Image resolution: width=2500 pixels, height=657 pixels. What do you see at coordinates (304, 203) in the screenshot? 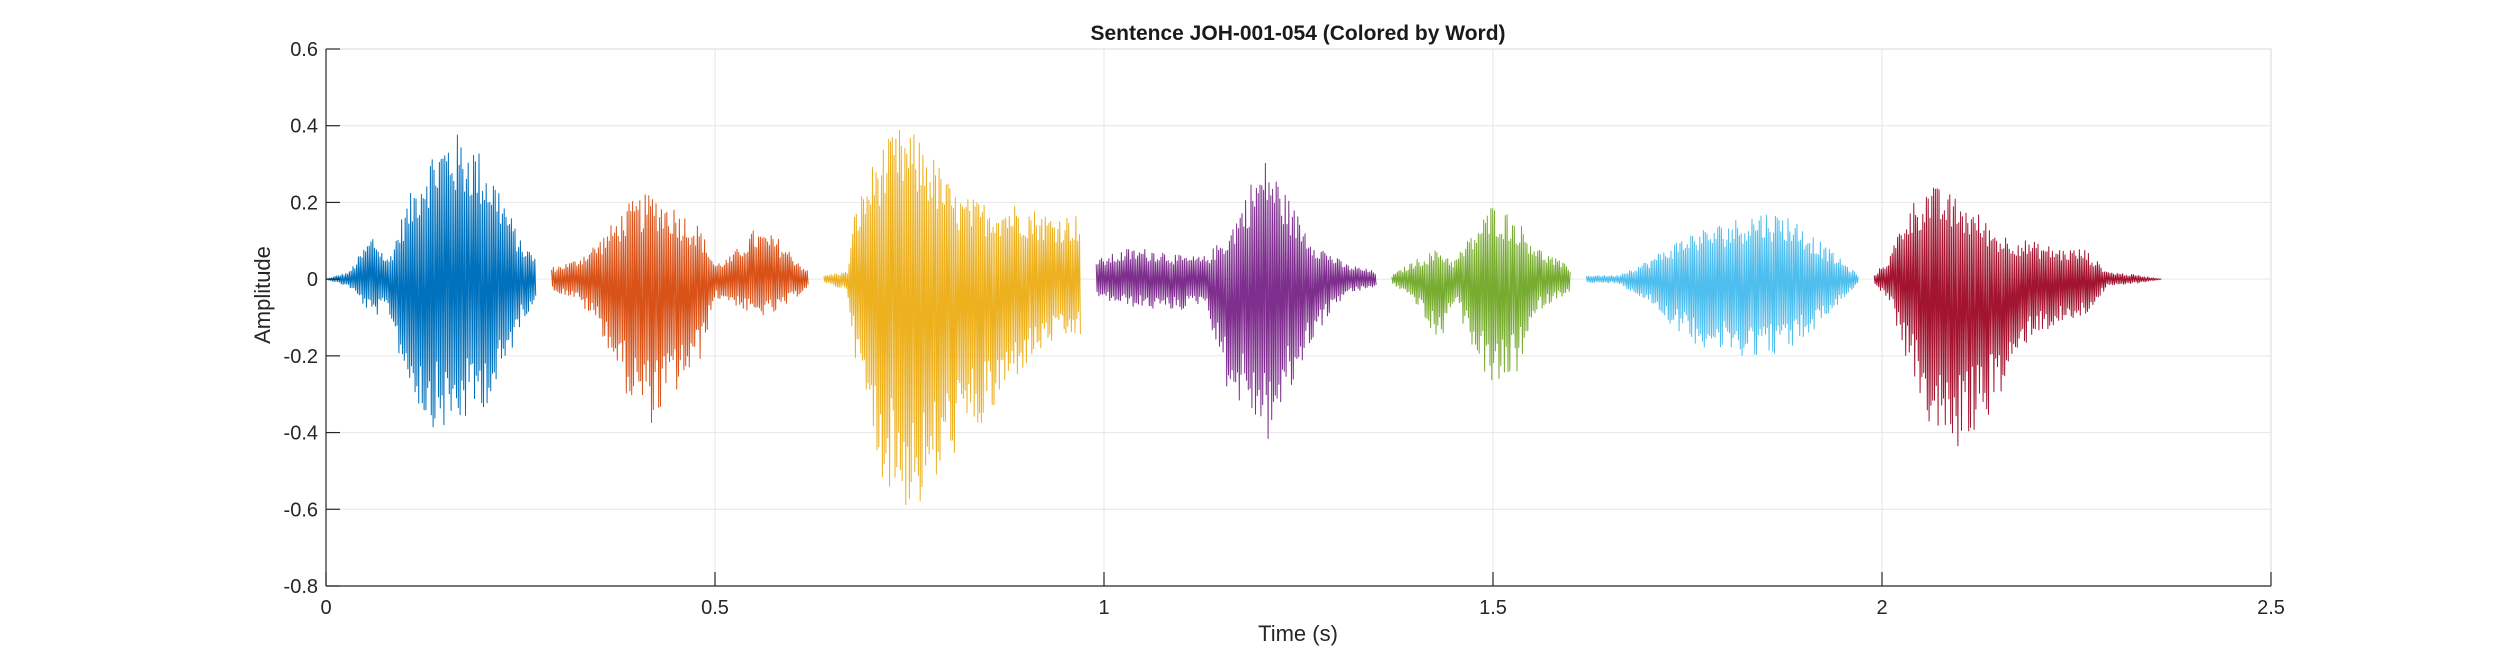
I see `y-tick-label: 0.2` at bounding box center [304, 203].